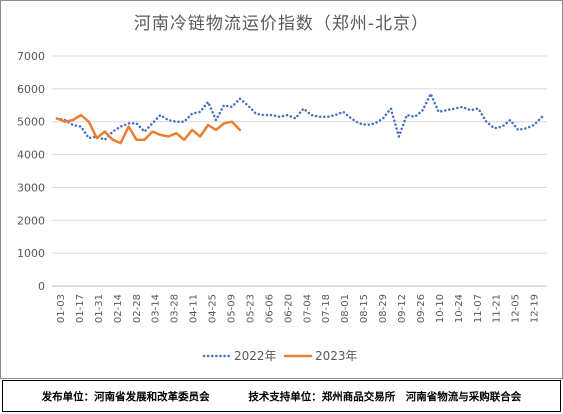 The height and width of the screenshot is (414, 563). What do you see at coordinates (31, 253) in the screenshot?
I see `y-tick-label: 1000` at bounding box center [31, 253].